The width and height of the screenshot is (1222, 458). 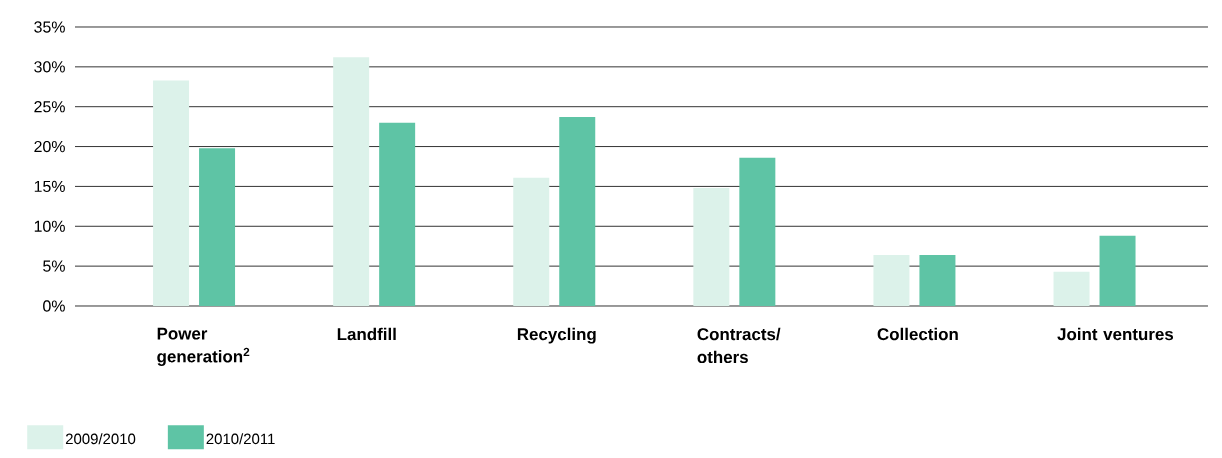 I want to click on category-label: Power generation$^{2}$, so click(x=203, y=346).